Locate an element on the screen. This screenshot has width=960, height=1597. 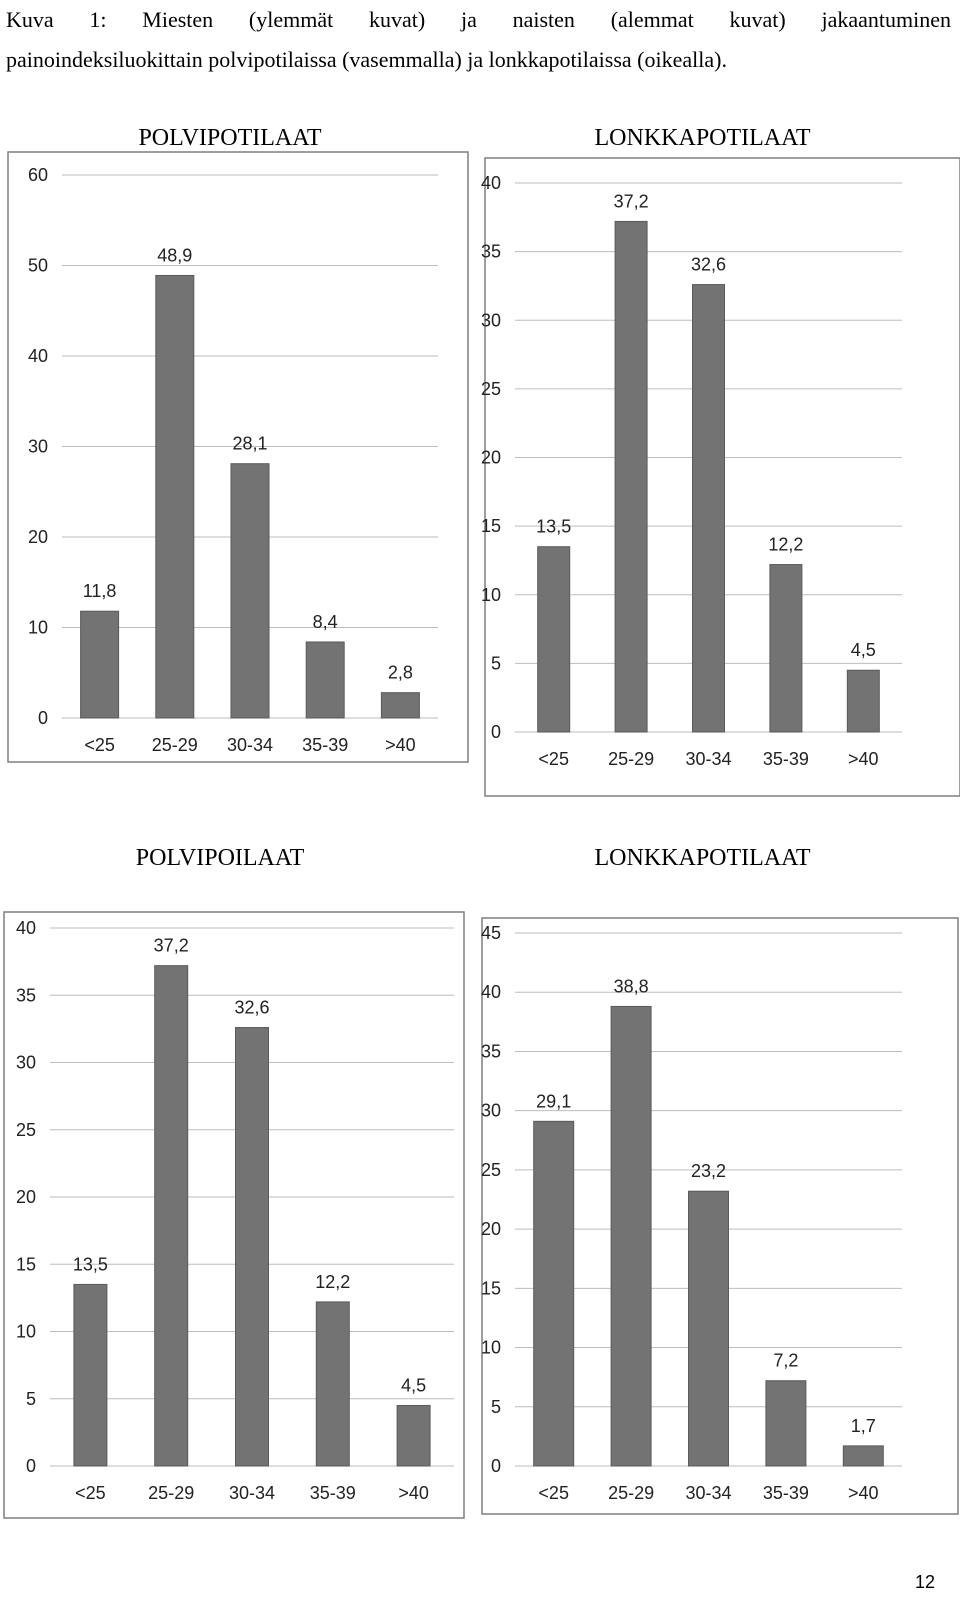
x-tick-label-men-knee-0: <25 is located at coordinates (99, 745).